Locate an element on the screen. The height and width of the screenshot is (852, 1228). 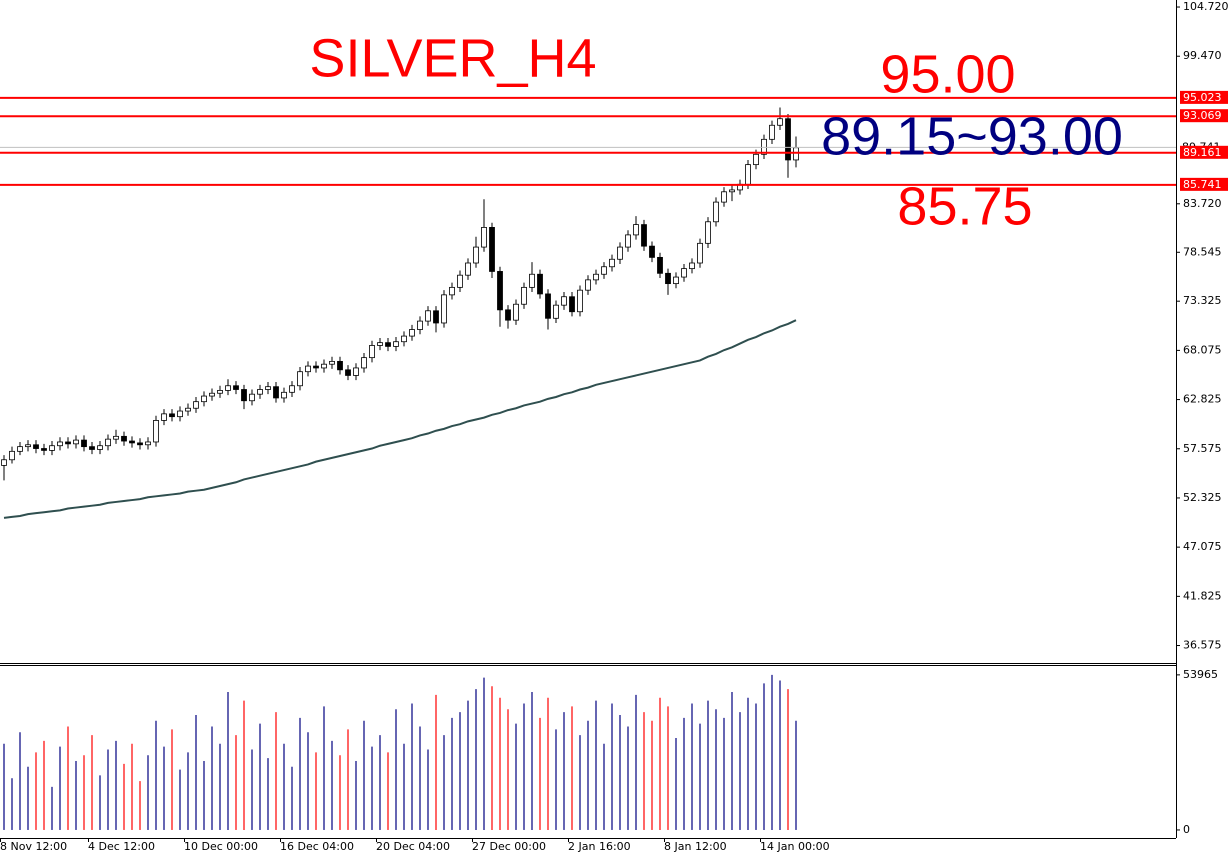
y-tick-label: 47.075 is located at coordinates (1202, 546).